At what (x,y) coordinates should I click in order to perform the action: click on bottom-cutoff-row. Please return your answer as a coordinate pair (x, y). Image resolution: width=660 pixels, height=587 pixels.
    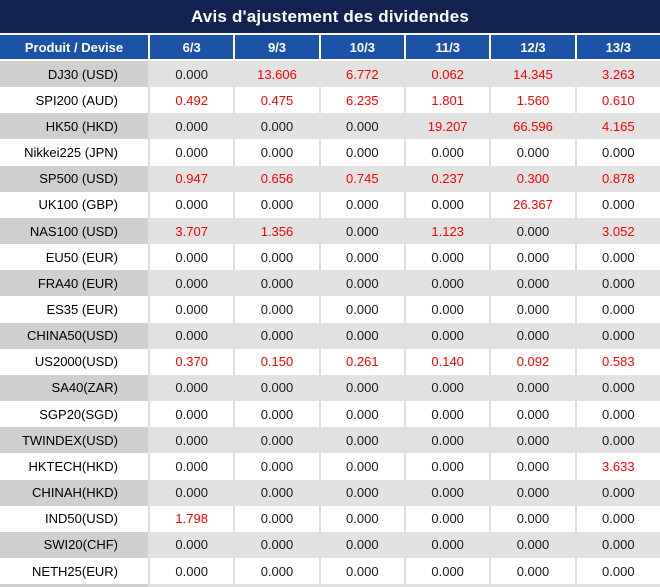
    Looking at the image, I should click on (330, 585).